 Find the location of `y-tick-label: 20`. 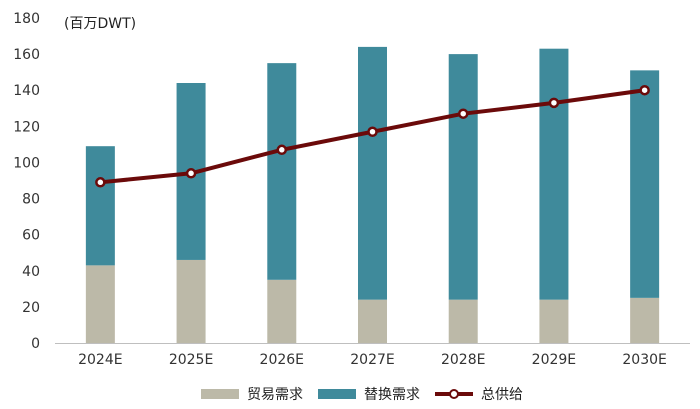

y-tick-label: 20 is located at coordinates (31, 308).